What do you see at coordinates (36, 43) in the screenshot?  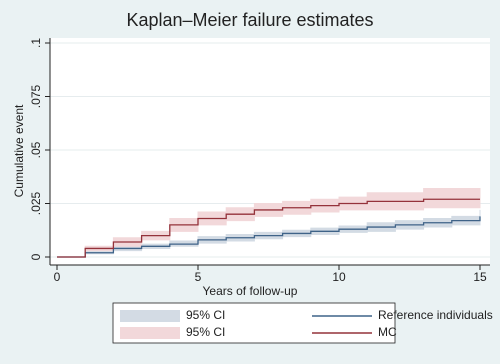 I see `y-tick-label: .1` at bounding box center [36, 43].